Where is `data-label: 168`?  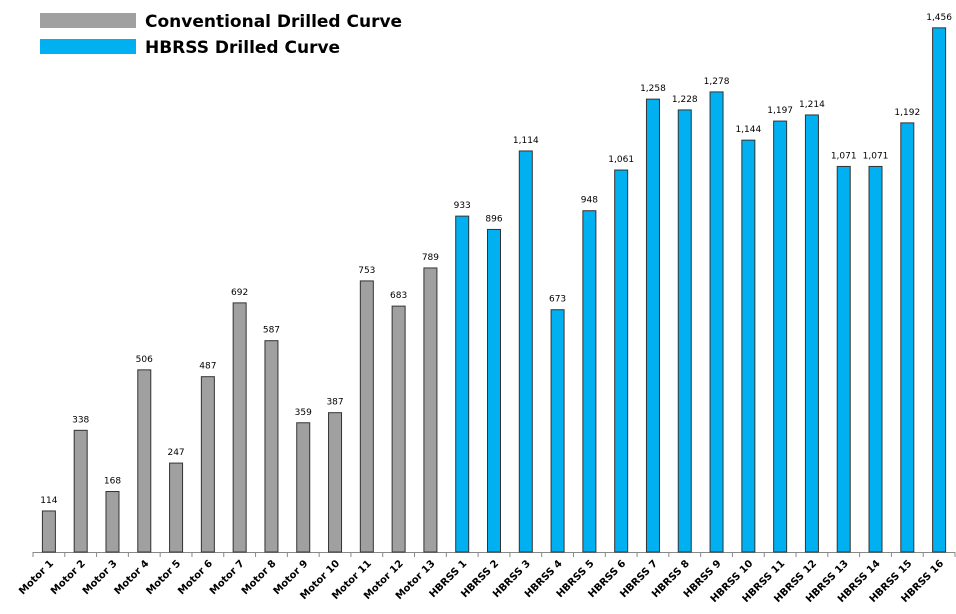
data-label: 168 is located at coordinates (112, 482).